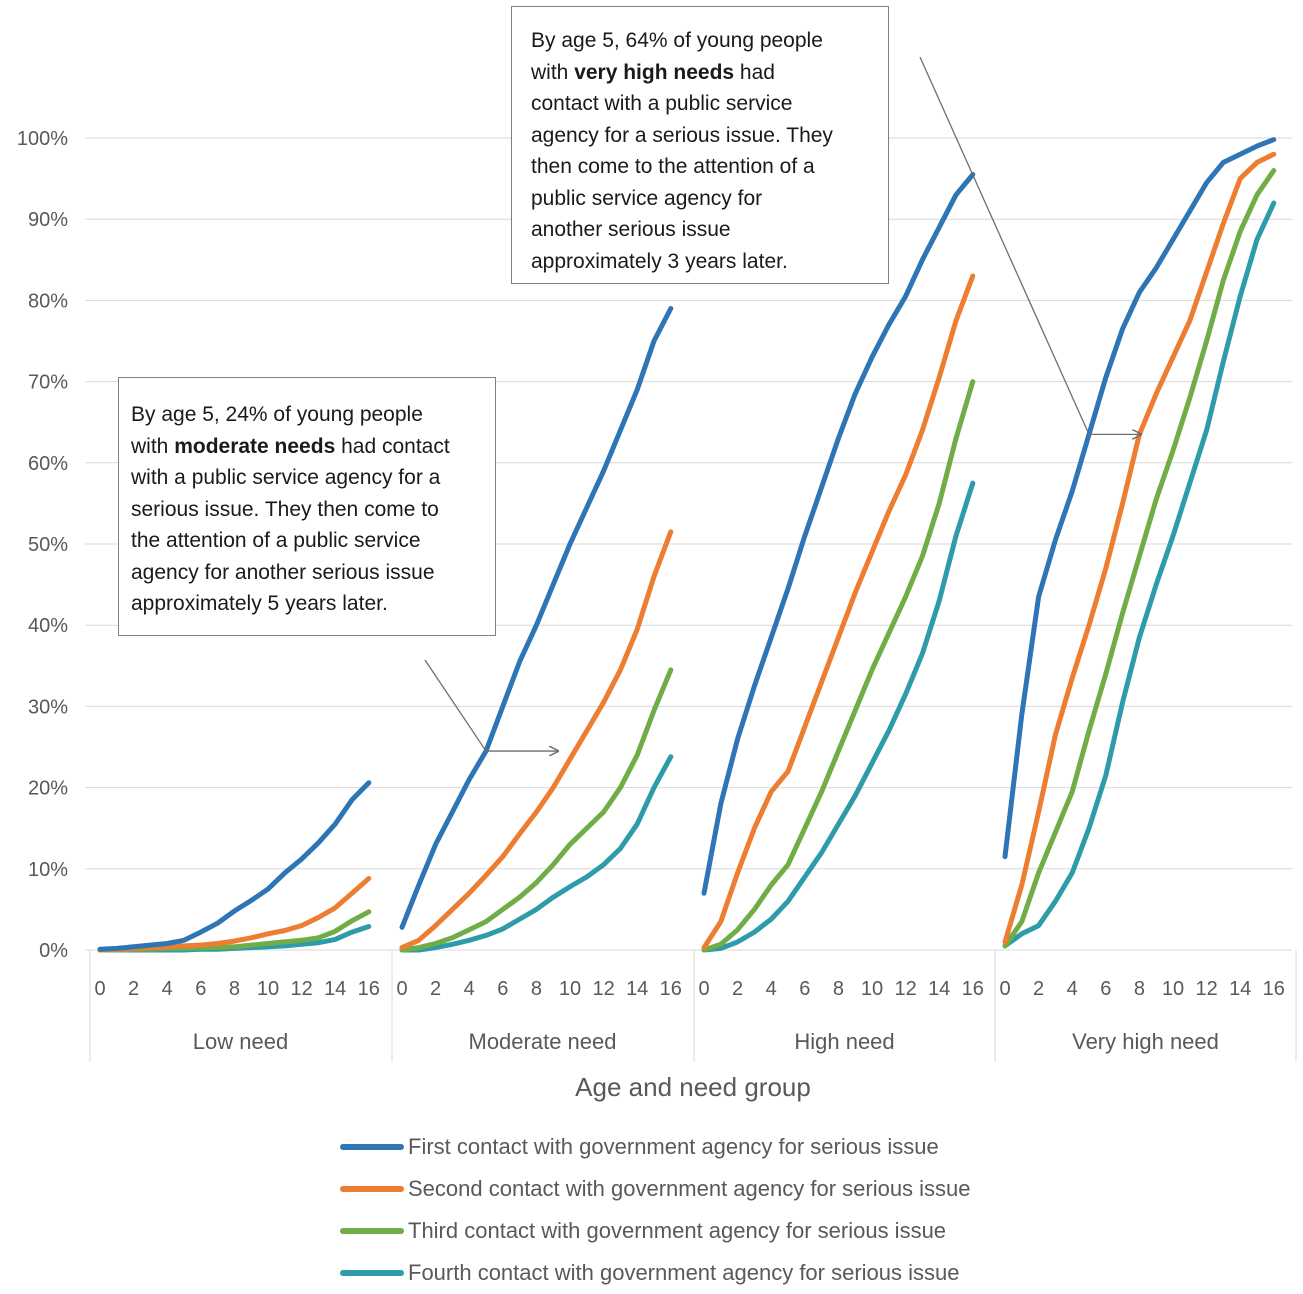 The image size is (1303, 1294). What do you see at coordinates (48, 789) in the screenshot?
I see `y-tick-label: 20%` at bounding box center [48, 789].